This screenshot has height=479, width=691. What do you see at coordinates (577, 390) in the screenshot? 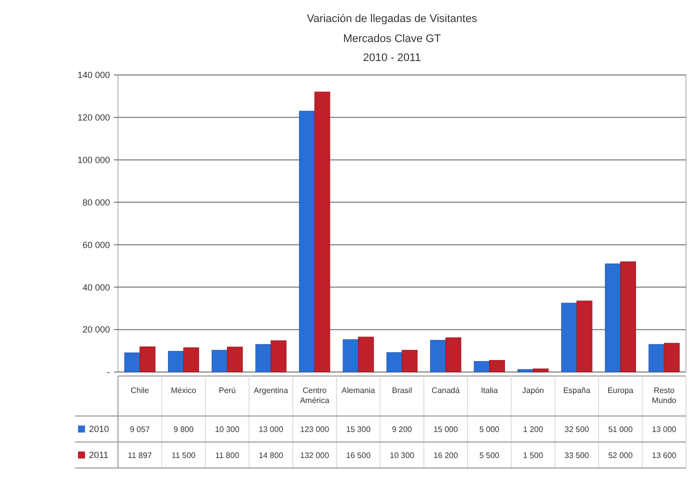
I see `x-tick-label: España` at bounding box center [577, 390].